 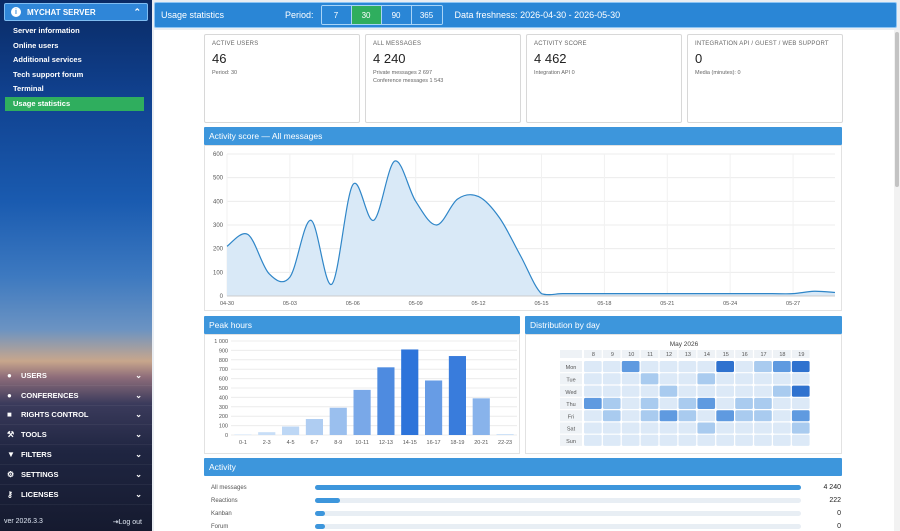 I want to click on x-tick-label: 05-12, so click(x=479, y=304).